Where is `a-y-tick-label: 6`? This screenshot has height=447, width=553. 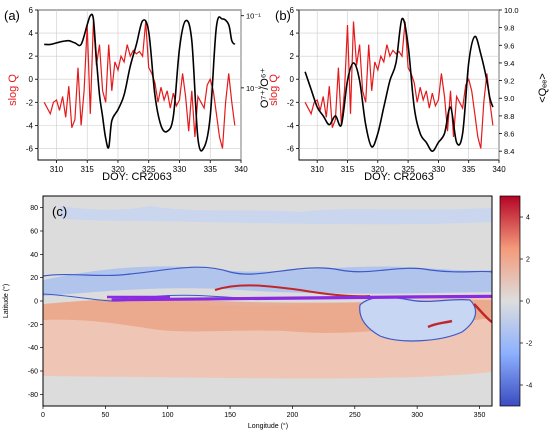
a-y-tick-label: 6 is located at coordinates (31, 10).